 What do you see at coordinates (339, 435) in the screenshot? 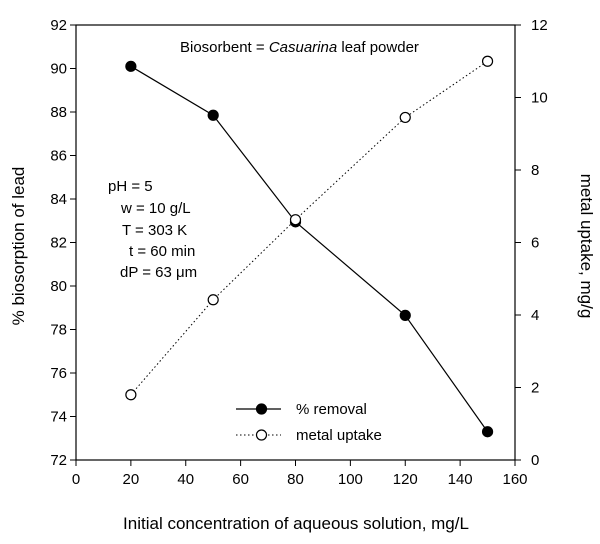
I see `legend-label-2: metal uptake` at bounding box center [339, 435].